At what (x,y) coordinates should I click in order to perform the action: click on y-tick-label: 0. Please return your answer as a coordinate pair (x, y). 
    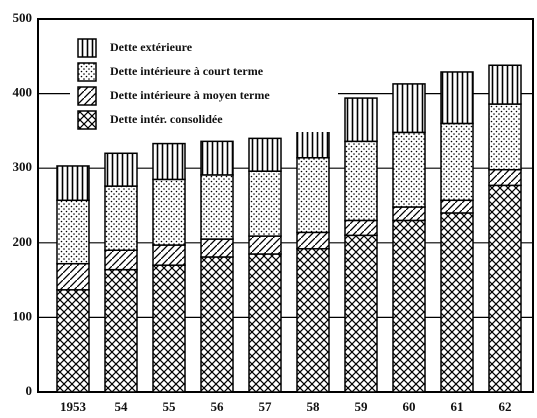
    Looking at the image, I should click on (29, 390).